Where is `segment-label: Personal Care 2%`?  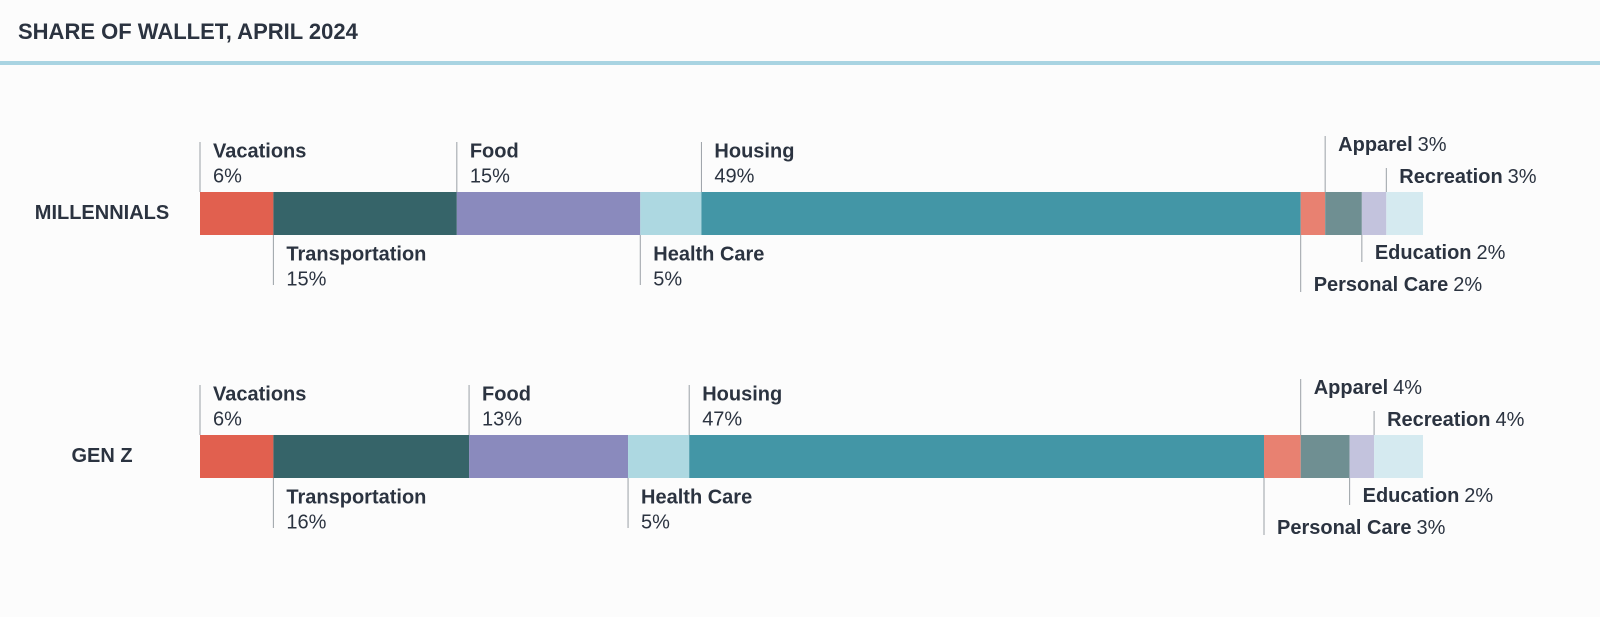 segment-label: Personal Care 2% is located at coordinates (1398, 285).